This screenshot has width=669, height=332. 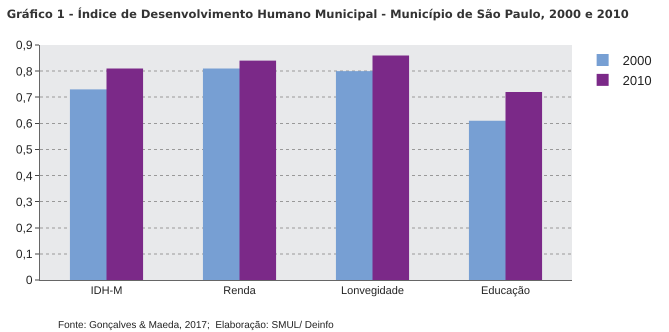 What do you see at coordinates (24, 227) in the screenshot?
I see `y-tick-label: 0,2` at bounding box center [24, 227].